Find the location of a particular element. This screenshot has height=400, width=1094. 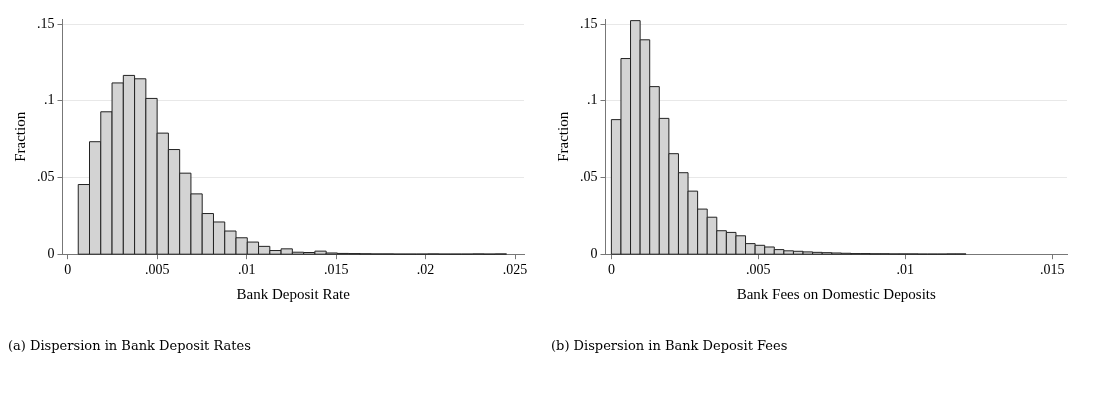

text: (a) Dispersion in Bank Deposit Rates is located at coordinates (130, 345).